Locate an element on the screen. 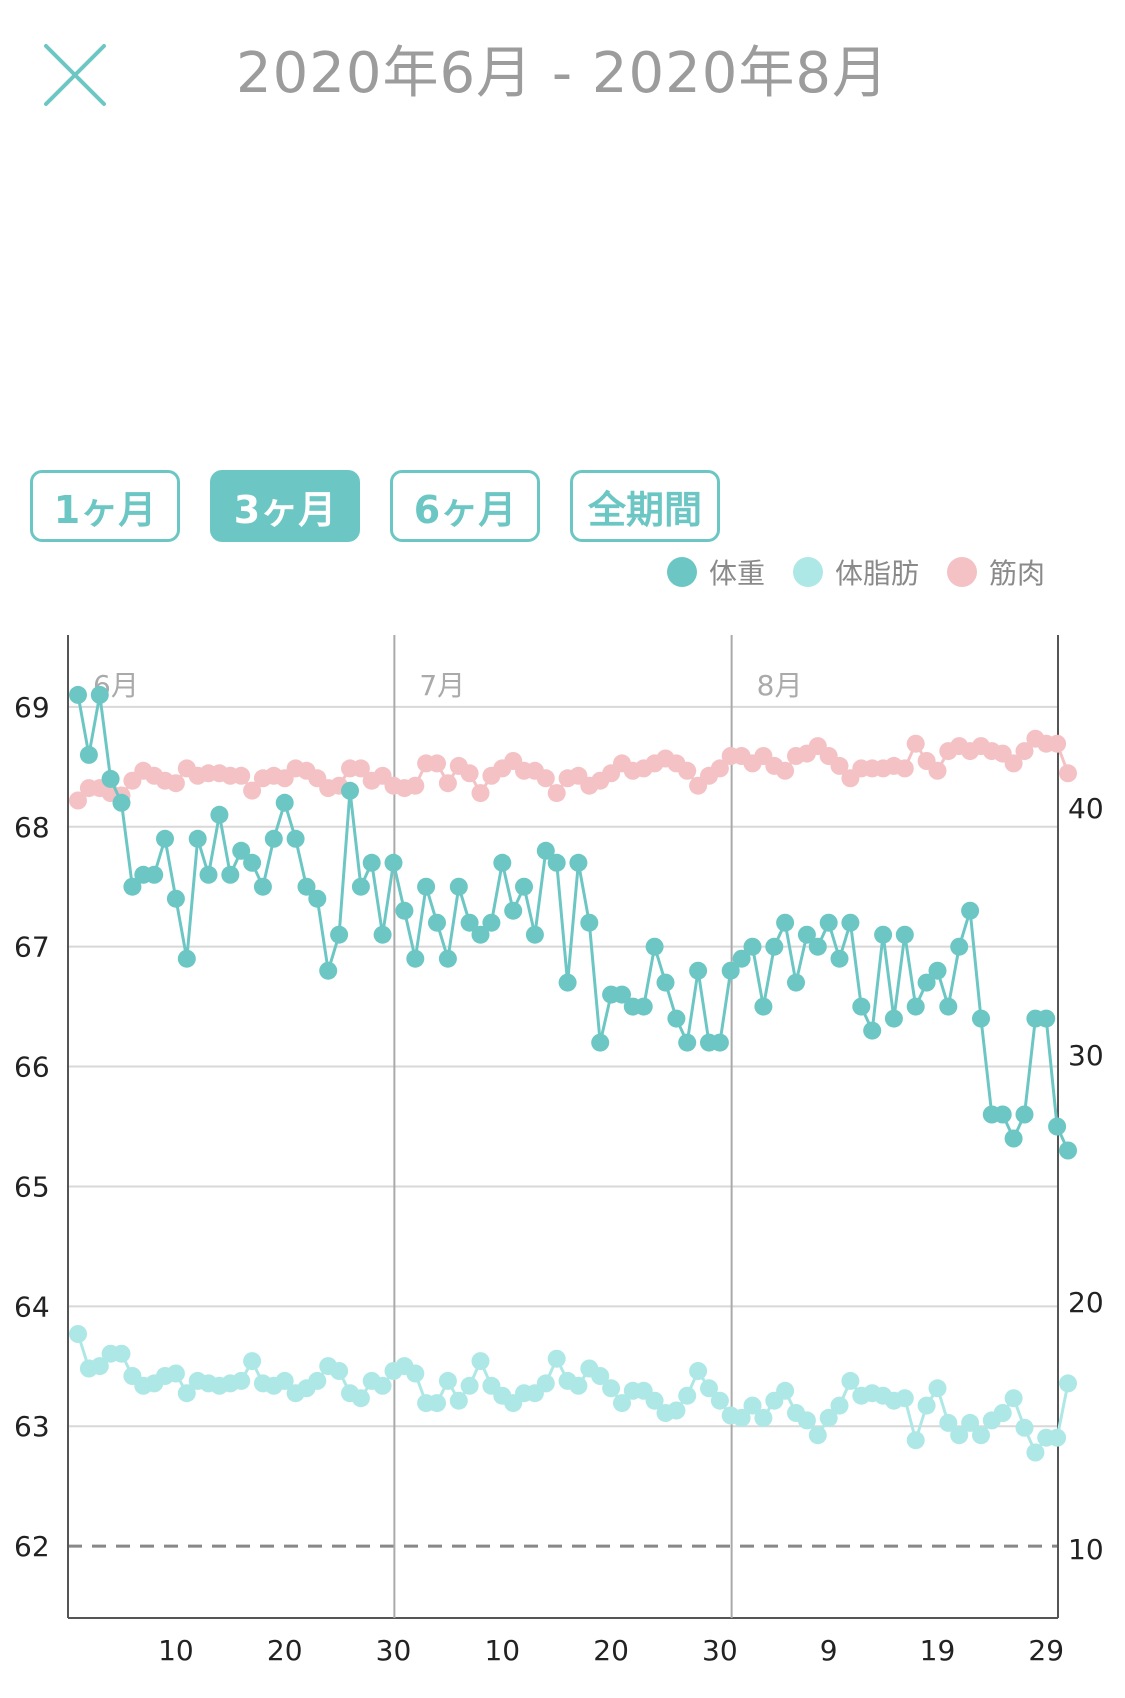  close-button is located at coordinates (75, 75).